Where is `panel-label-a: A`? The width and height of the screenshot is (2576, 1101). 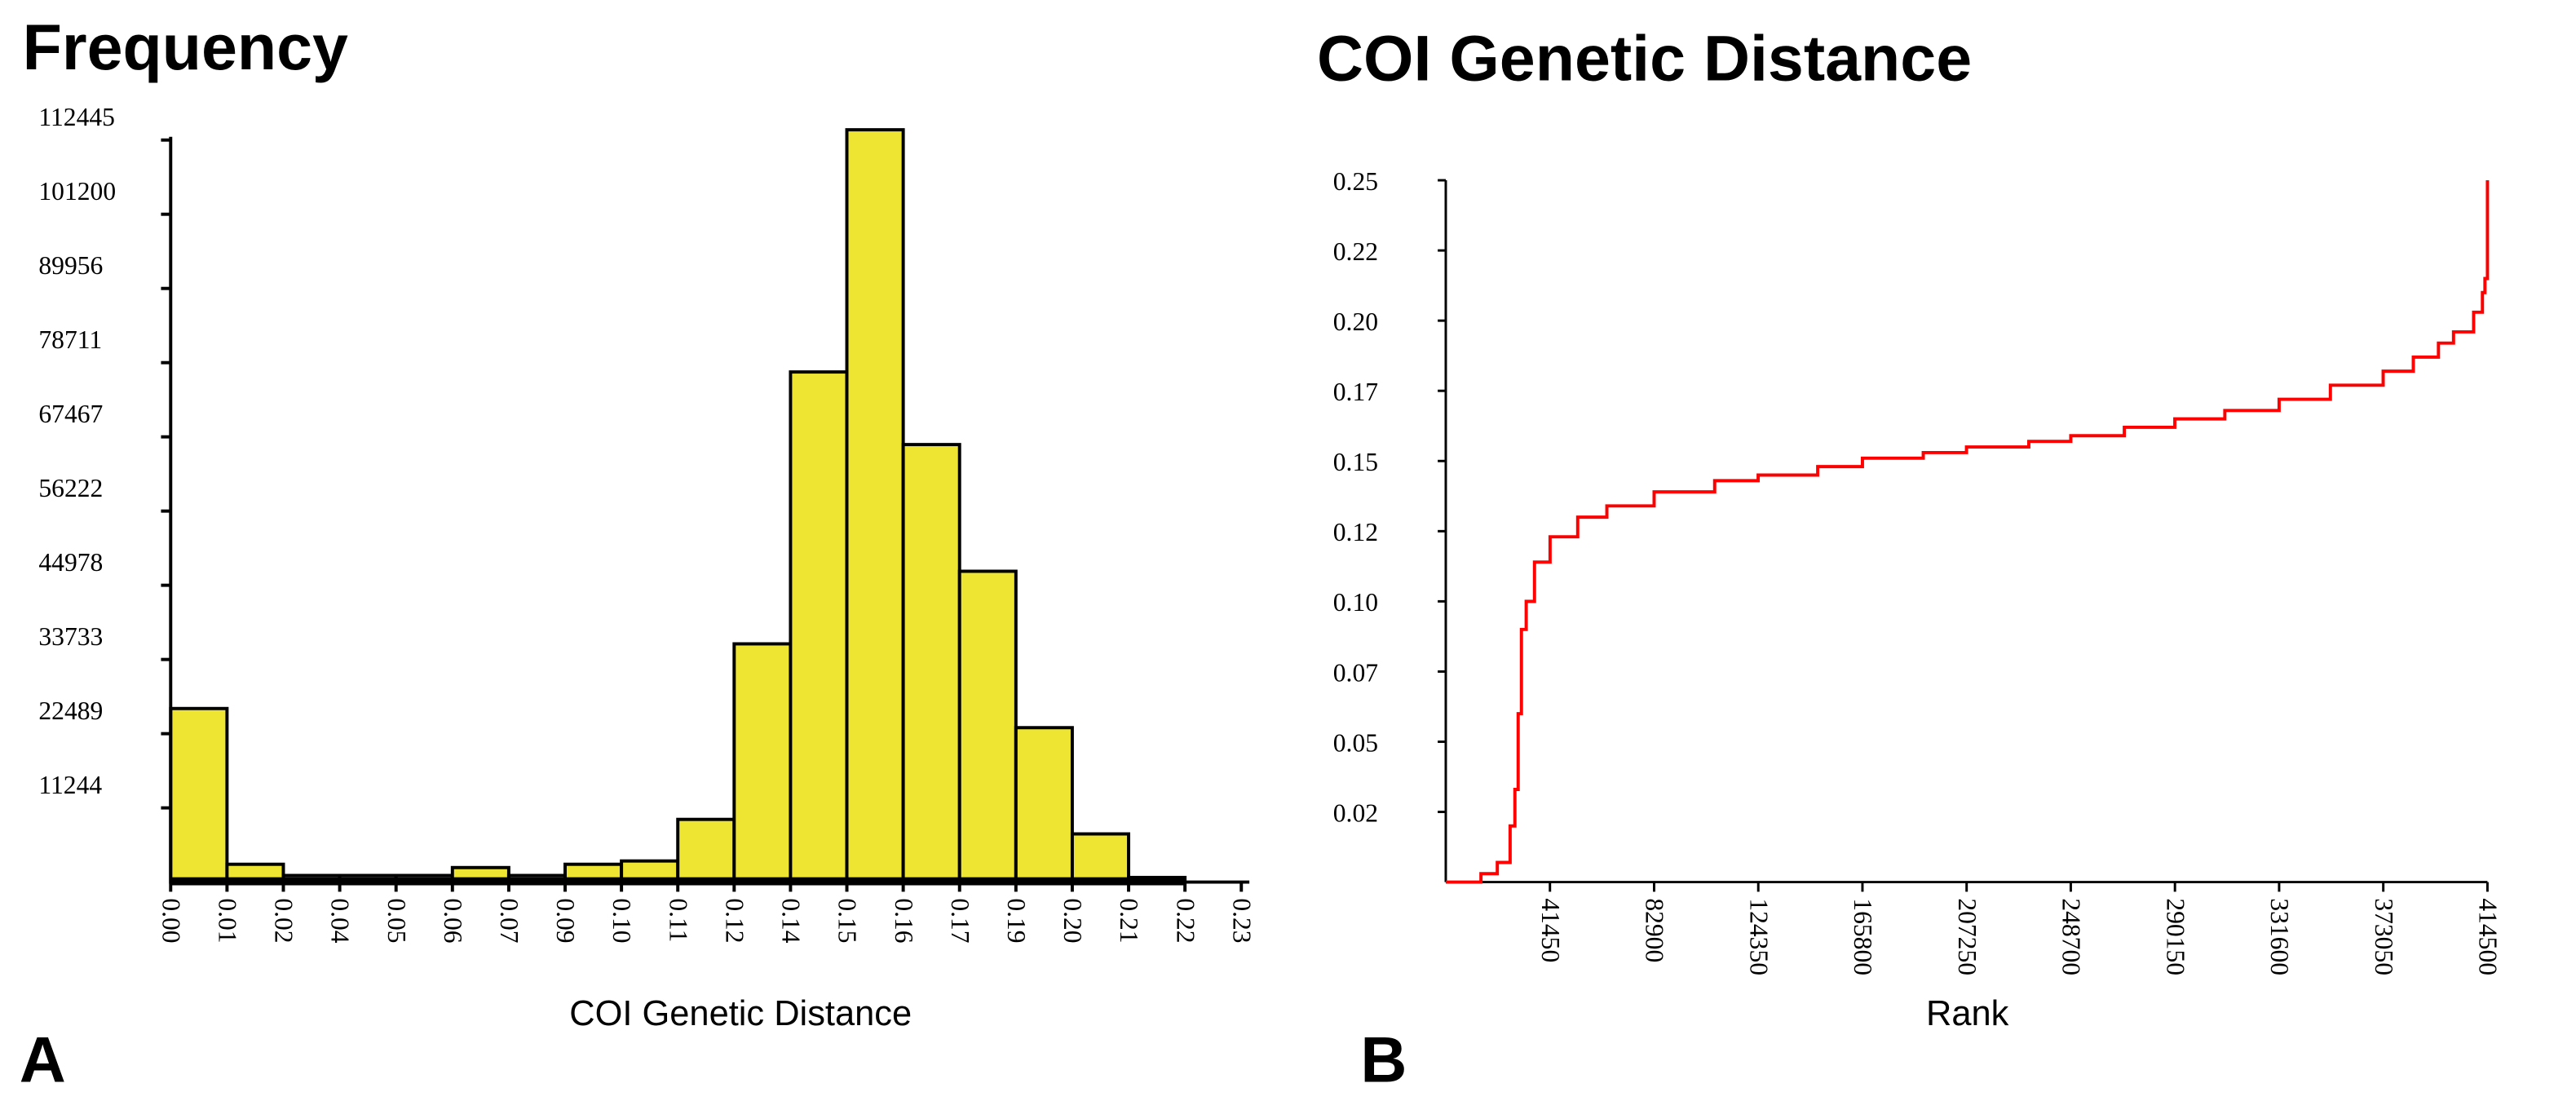
panel-label-a: A is located at coordinates (43, 1059).